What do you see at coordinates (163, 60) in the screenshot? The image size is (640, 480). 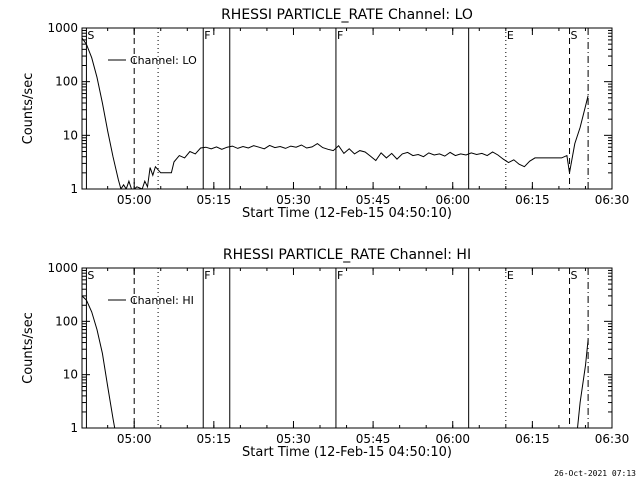 I see `legend-label: Channel: LO` at bounding box center [163, 60].